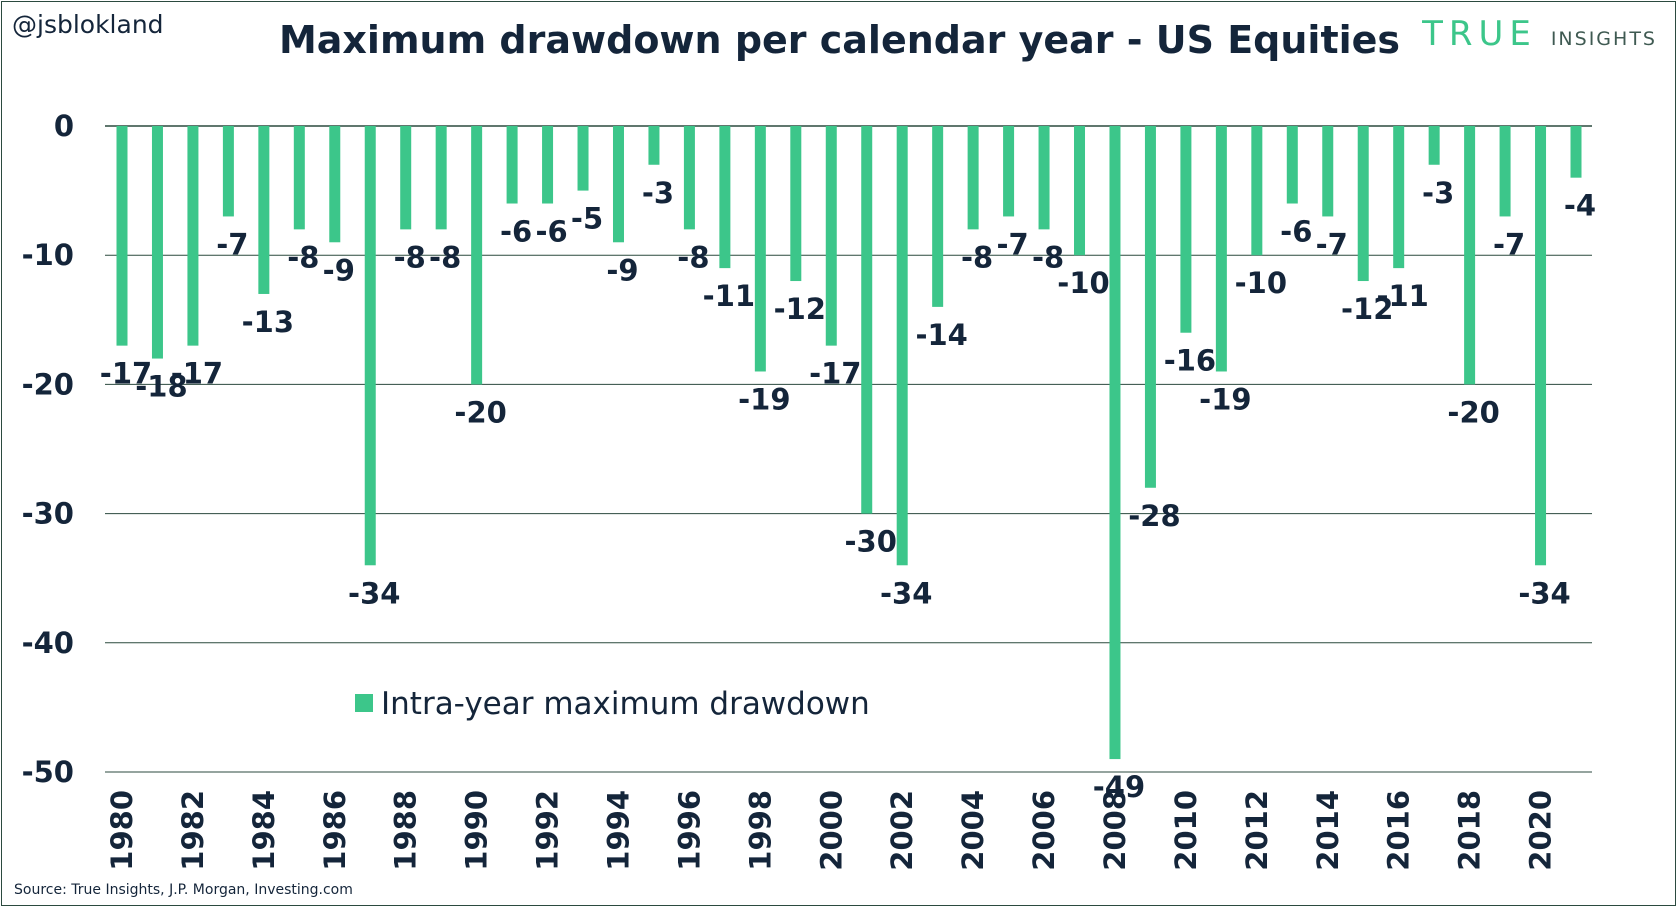  Describe the element at coordinates (689, 830) in the screenshot. I see `x-tick-label: 1996` at that location.